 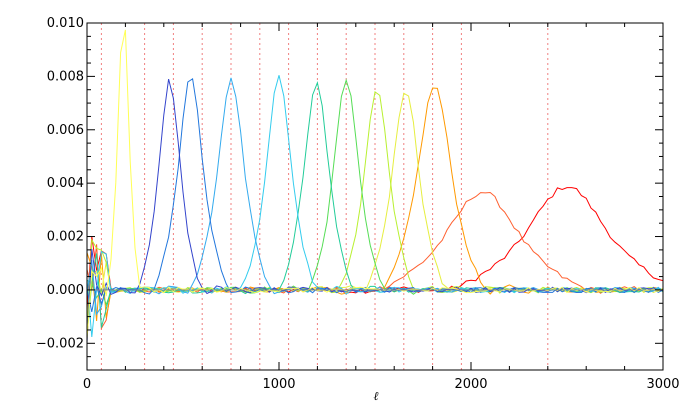 I want to click on y-tick-label-5: 0.008, so click(x=65, y=76).